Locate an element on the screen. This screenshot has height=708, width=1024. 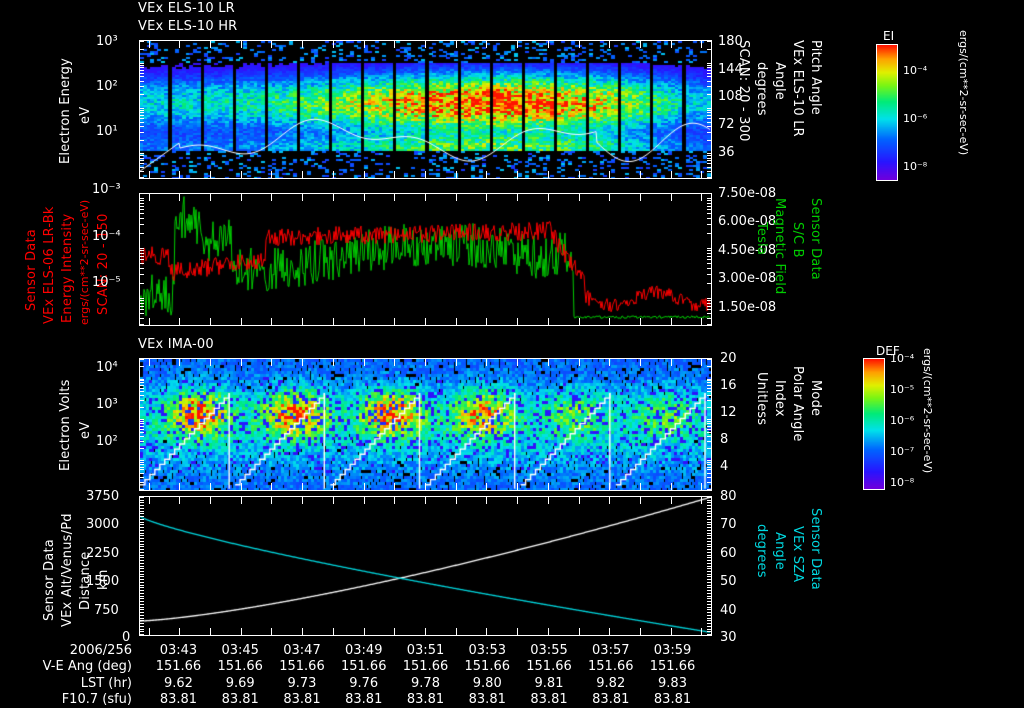
colorbar-ei-tick-0: 10⁻⁴ is located at coordinates (915, 70).